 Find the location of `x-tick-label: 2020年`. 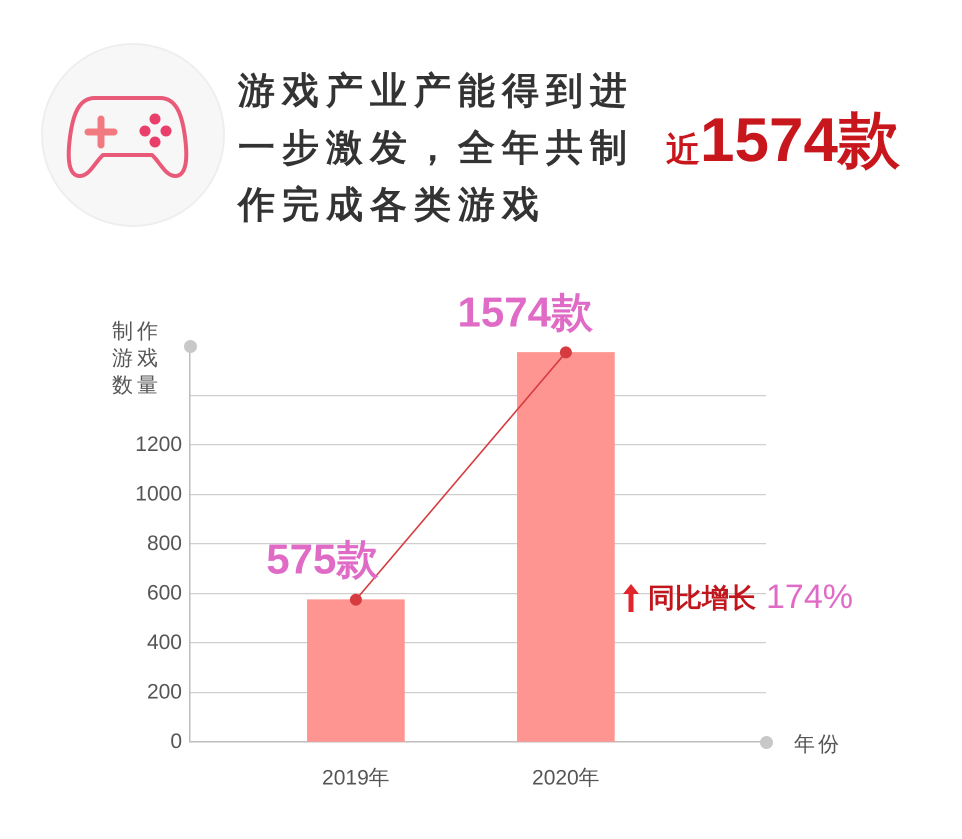

x-tick-label: 2020年 is located at coordinates (566, 778).